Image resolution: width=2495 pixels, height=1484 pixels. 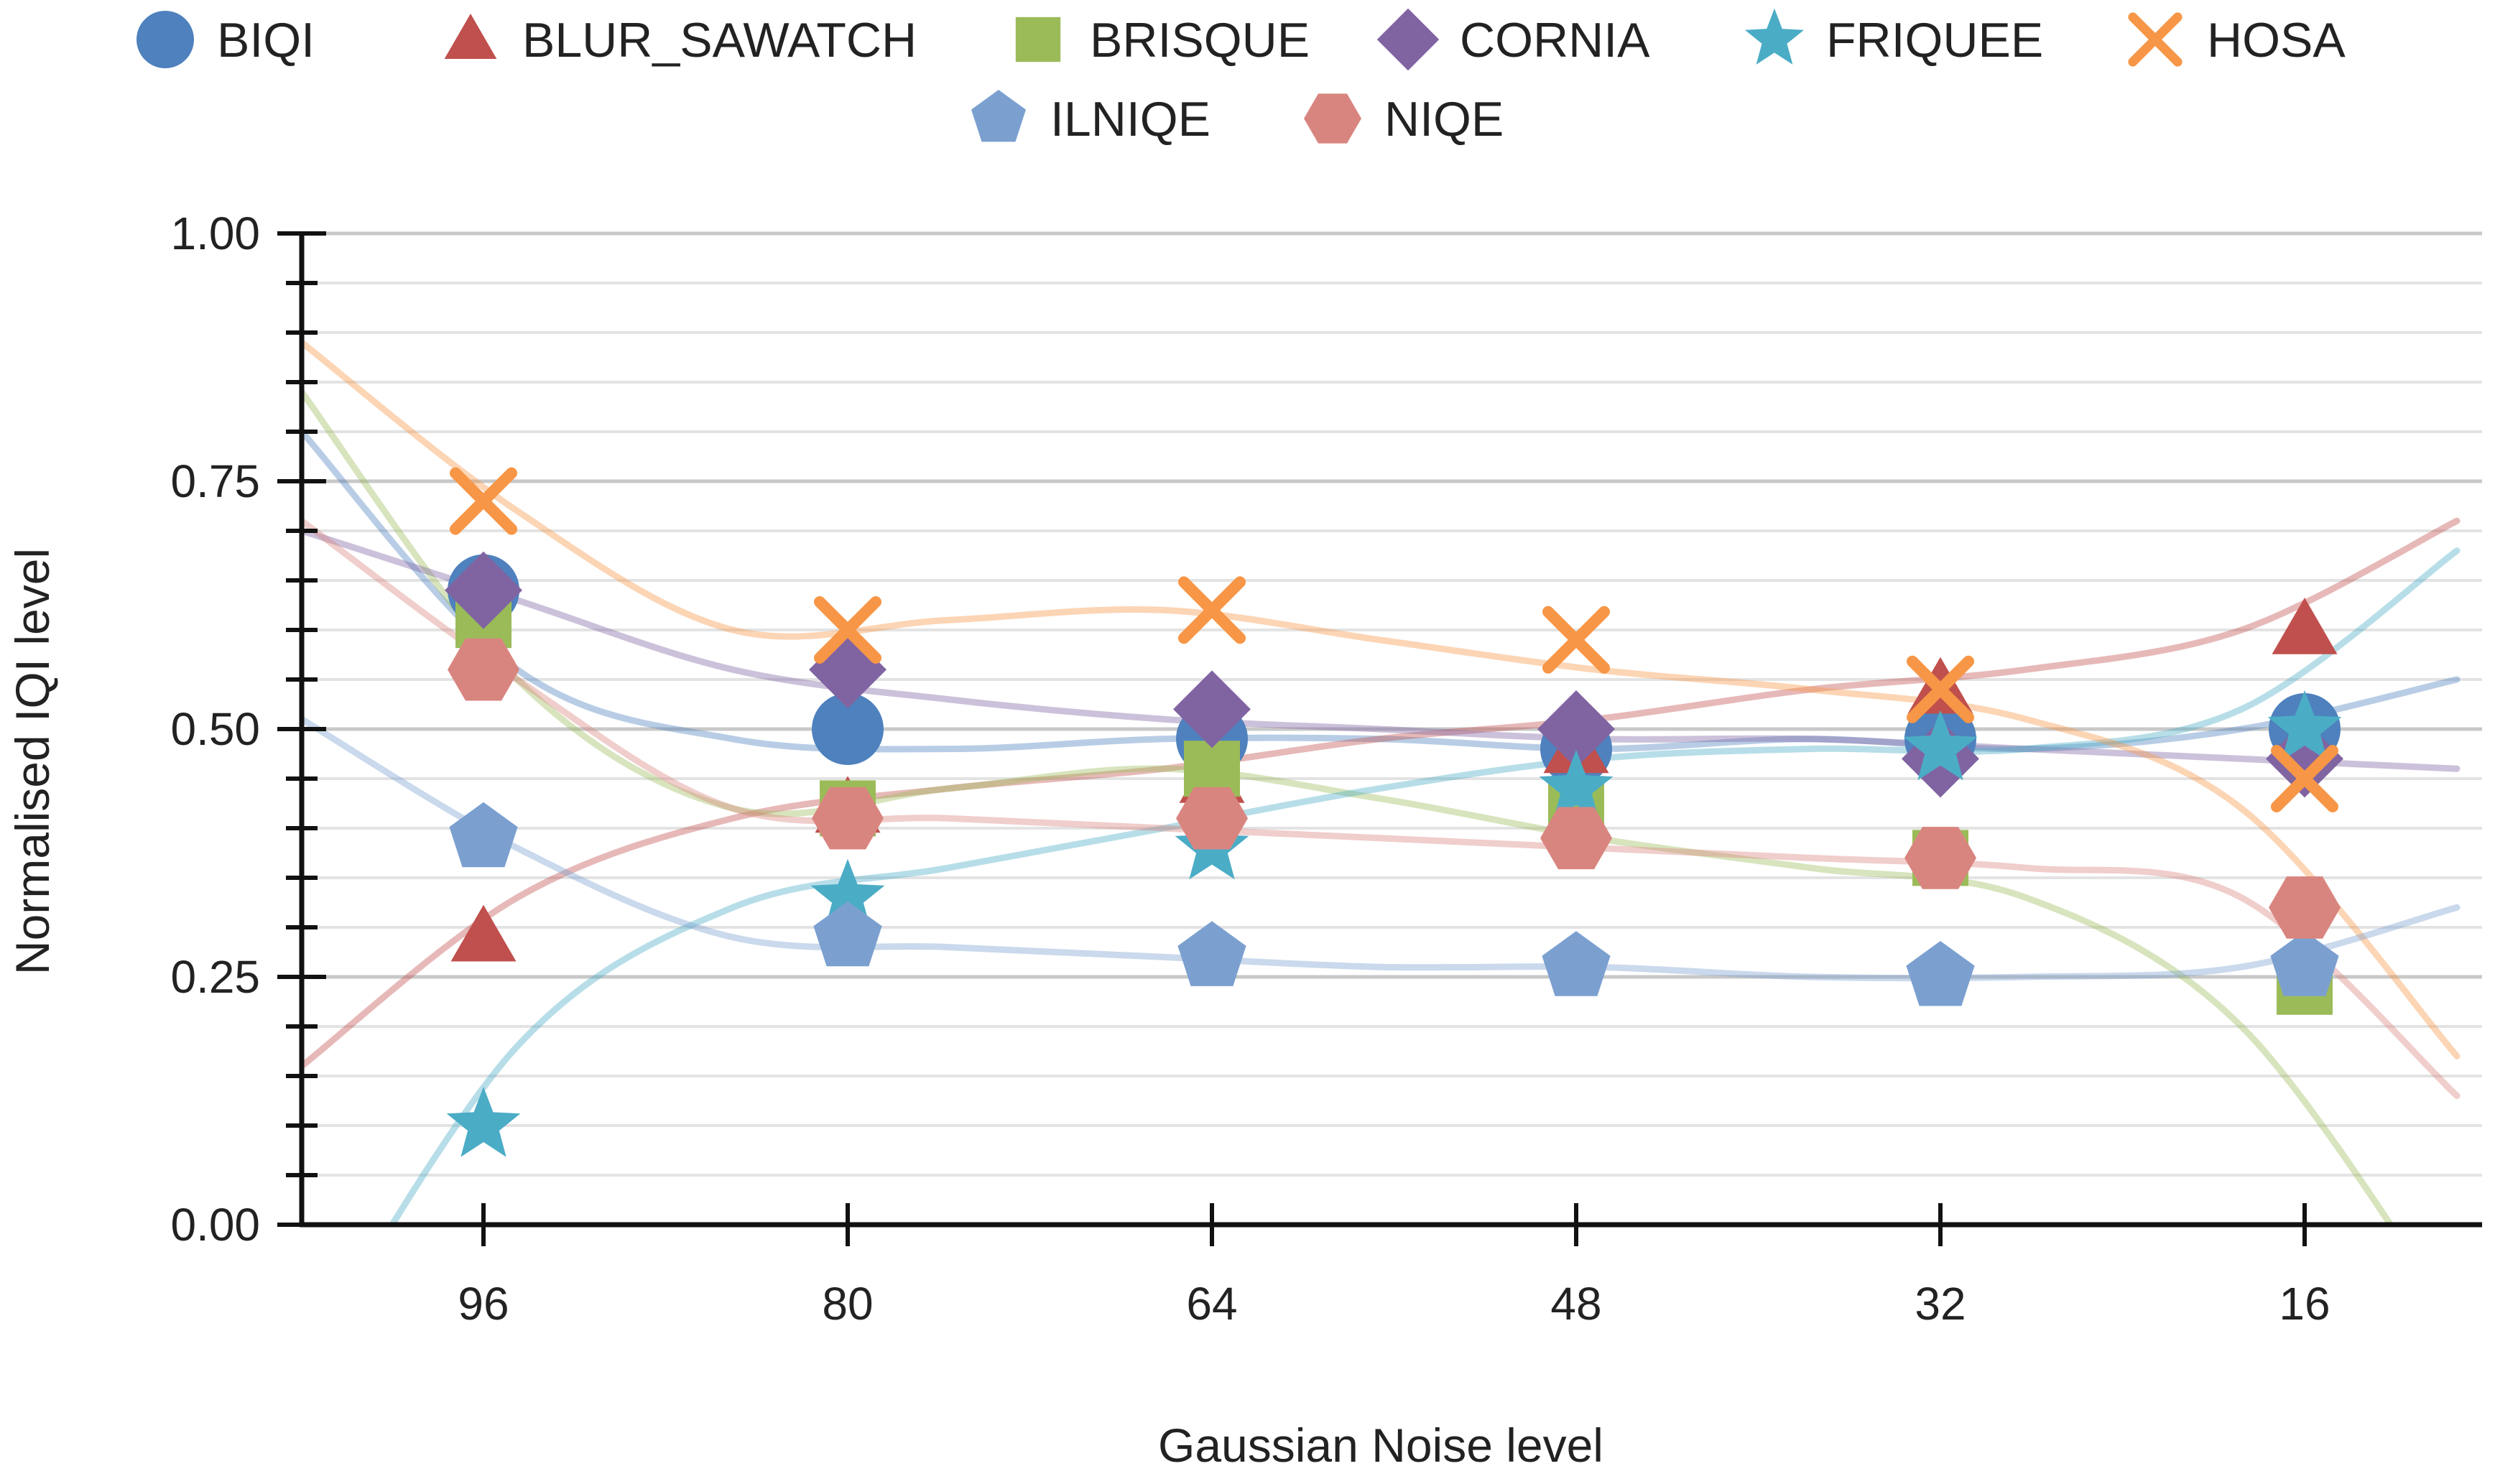 What do you see at coordinates (215, 977) in the screenshot?
I see `y-tick-label: 0.25` at bounding box center [215, 977].